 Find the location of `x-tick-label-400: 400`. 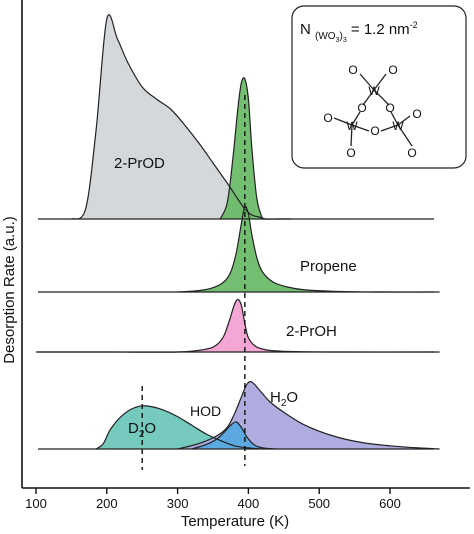

x-tick-label-400: 400 is located at coordinates (249, 503).